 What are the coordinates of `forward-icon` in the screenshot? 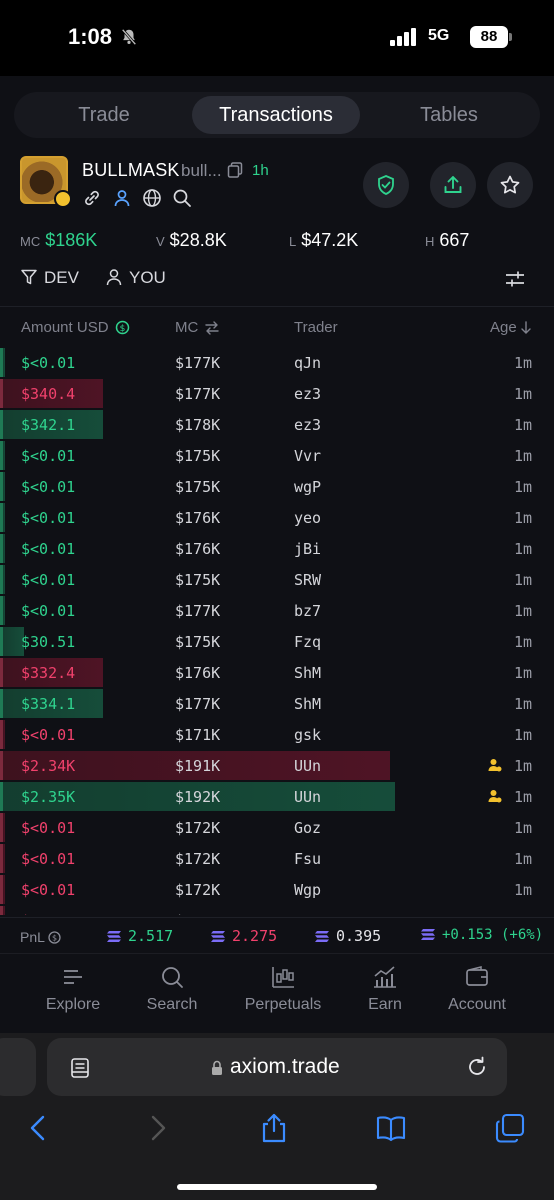 It's located at (157, 1128).